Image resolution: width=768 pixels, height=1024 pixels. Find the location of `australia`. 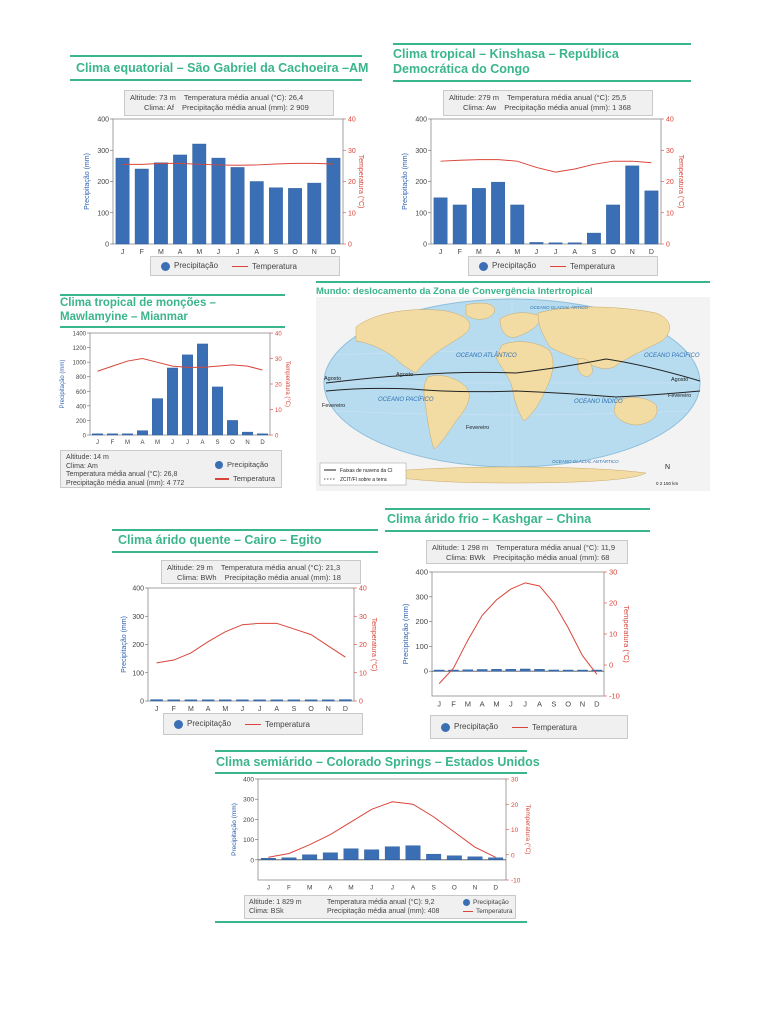

australia is located at coordinates (635, 411).